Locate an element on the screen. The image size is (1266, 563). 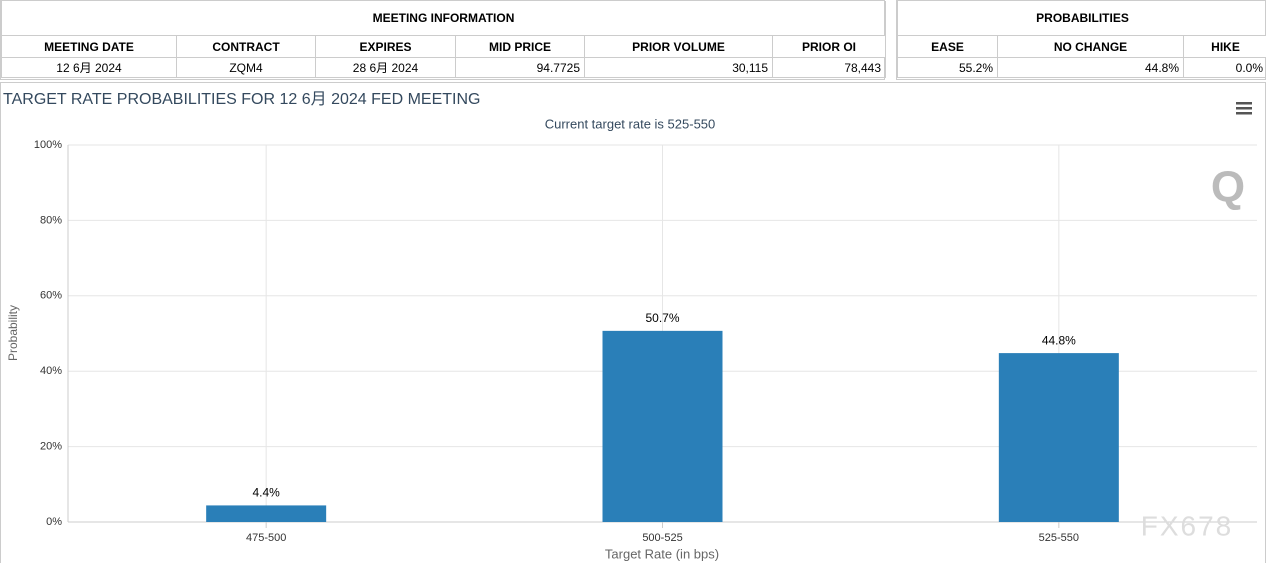
cell: 12 6月 2024 is located at coordinates (89, 67).